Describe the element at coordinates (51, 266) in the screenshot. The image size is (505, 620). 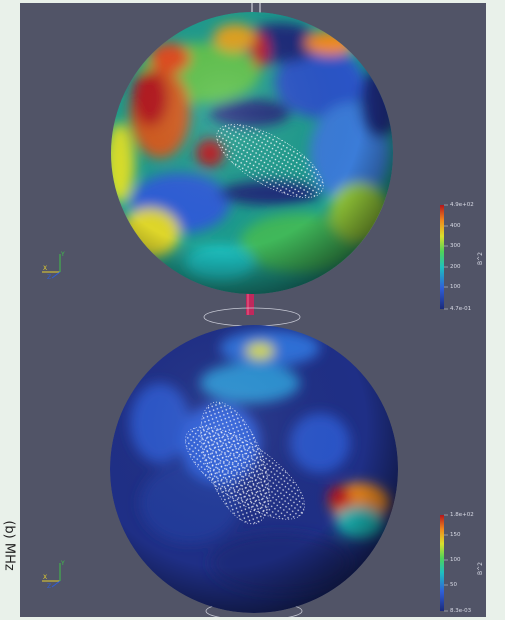
I see `axes-triad-top` at that location.